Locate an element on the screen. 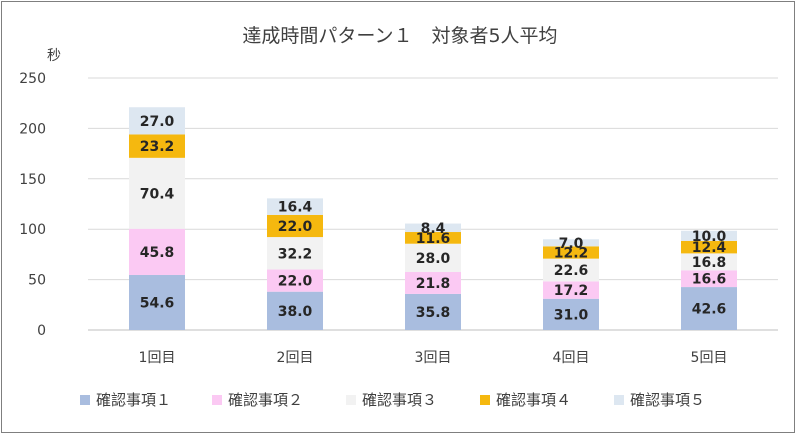 The width and height of the screenshot is (796, 434). data-label: 27.0 is located at coordinates (157, 122).